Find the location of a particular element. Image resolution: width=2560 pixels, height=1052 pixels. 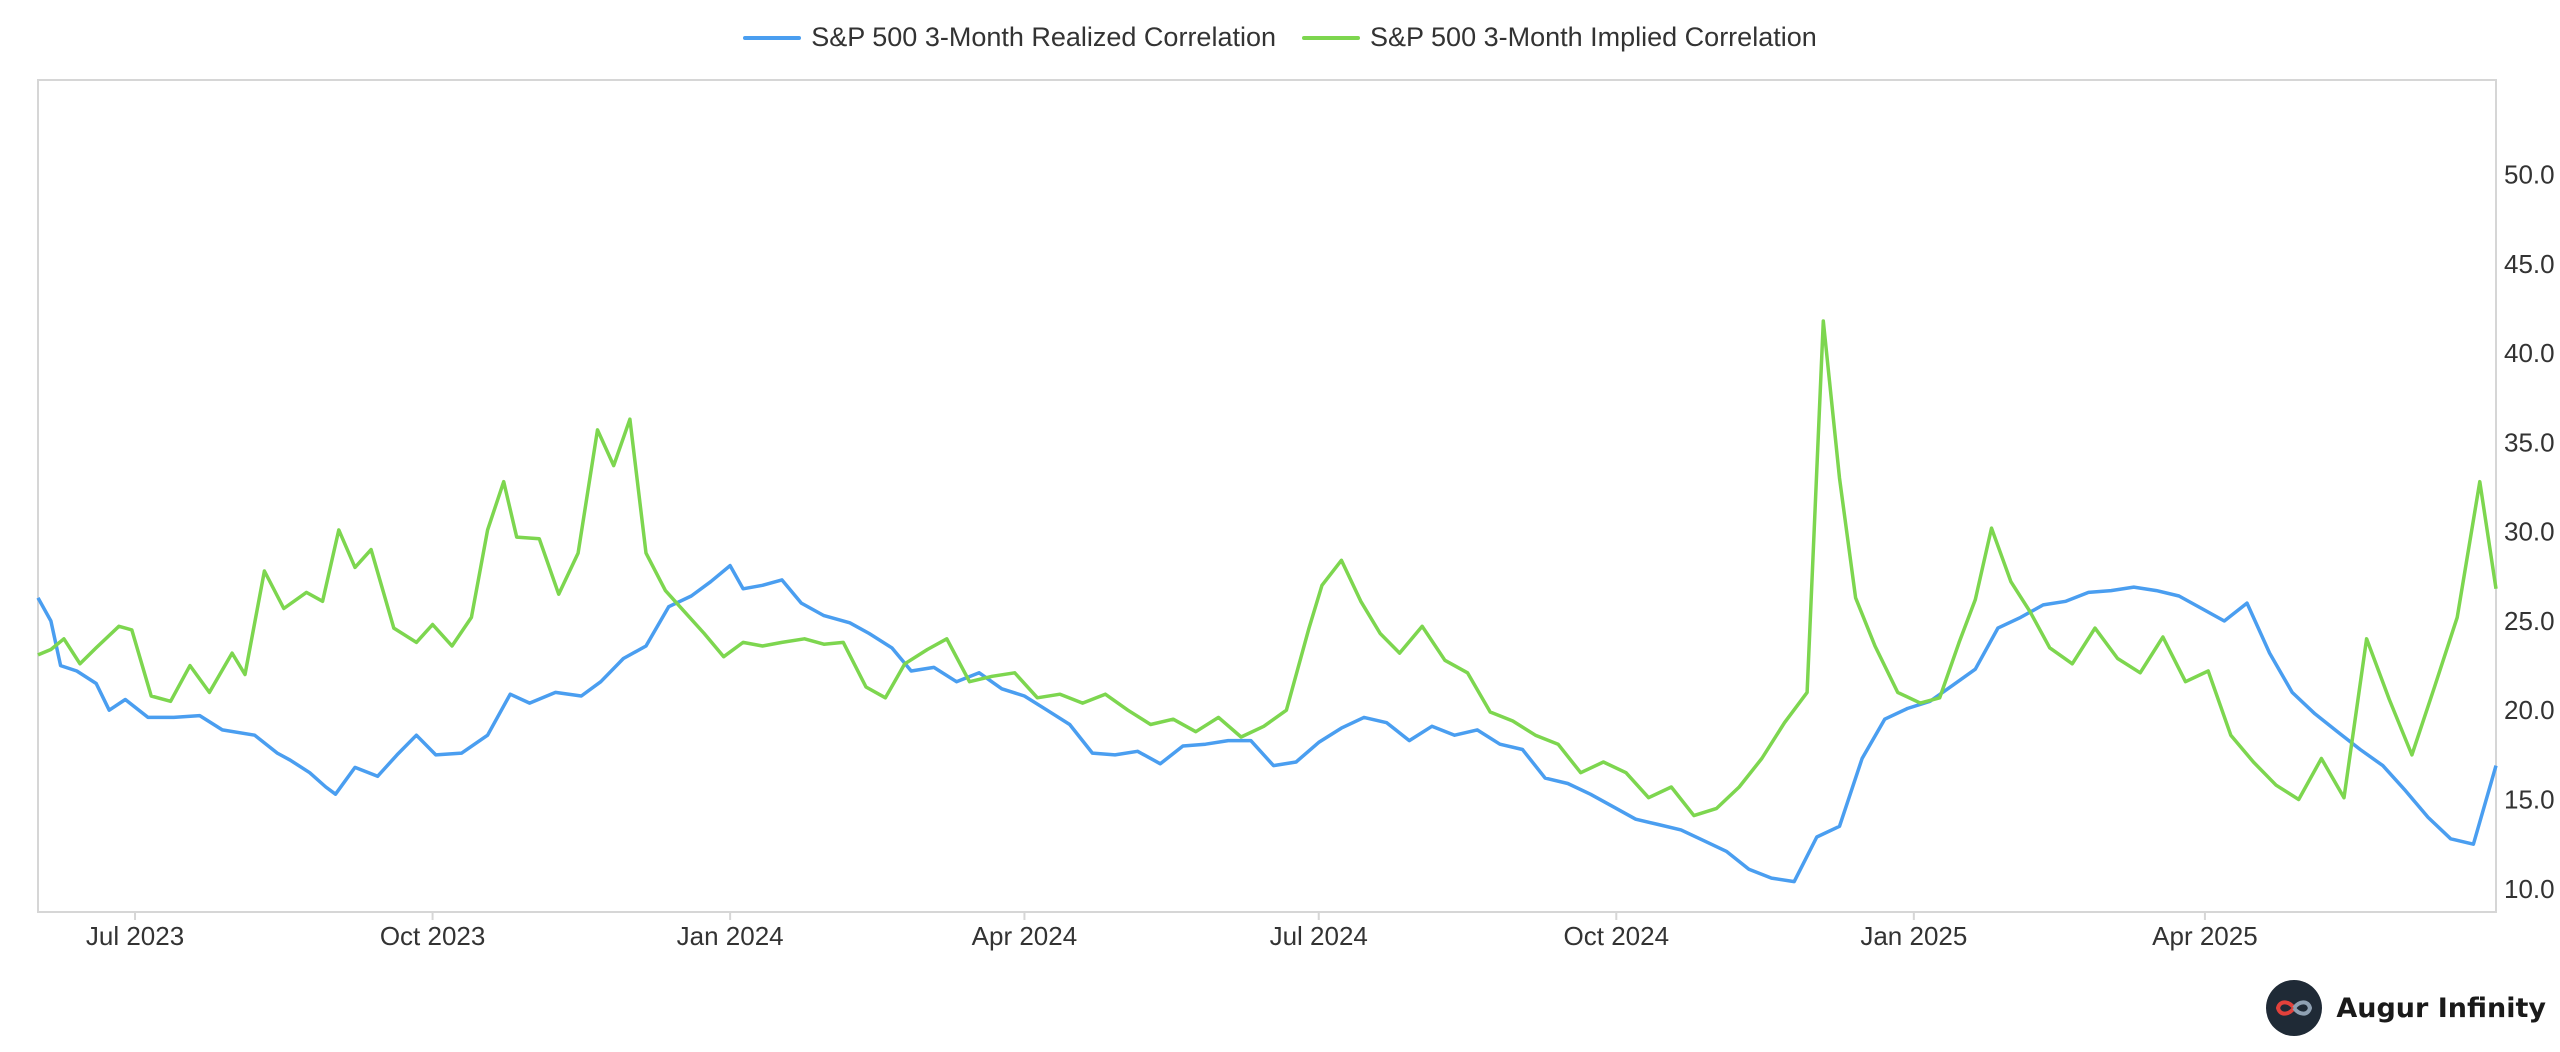

x-tick-label: Oct 2024 is located at coordinates (1617, 936).